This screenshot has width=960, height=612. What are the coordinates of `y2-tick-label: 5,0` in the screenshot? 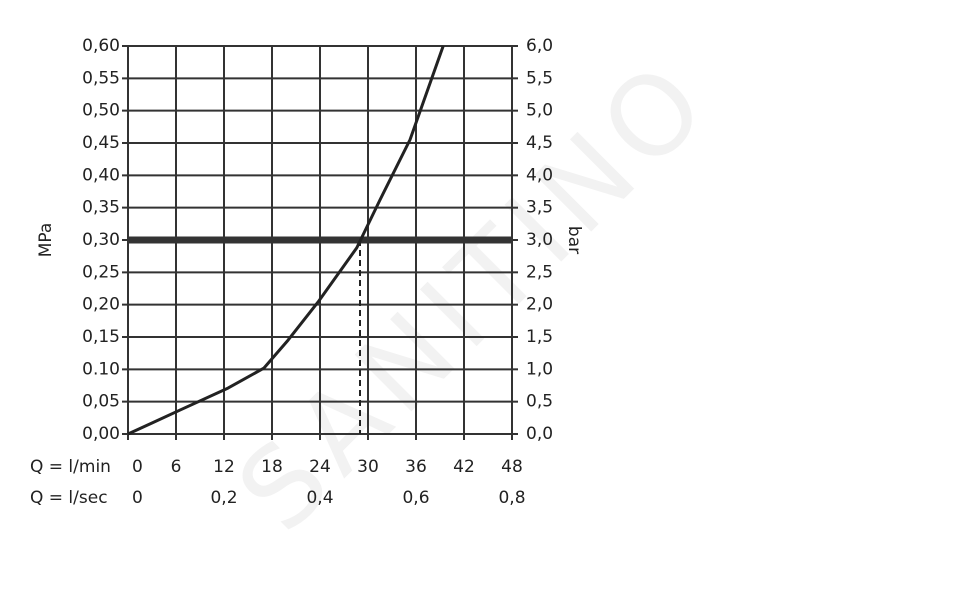 It's located at (539, 111).